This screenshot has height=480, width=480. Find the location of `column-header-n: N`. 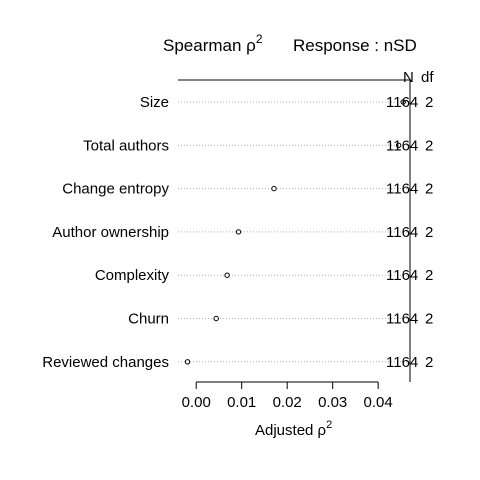

column-header-n: N is located at coordinates (408, 77).